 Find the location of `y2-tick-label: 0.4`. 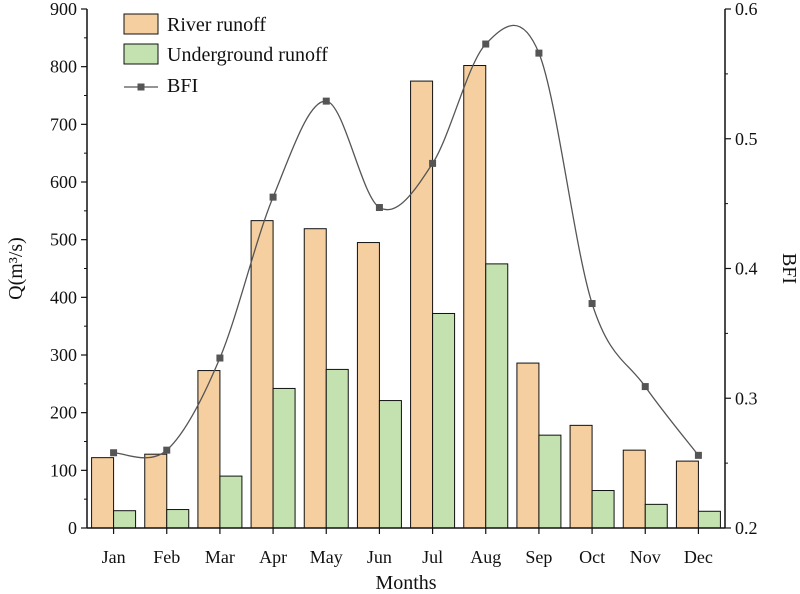

y2-tick-label: 0.4 is located at coordinates (746, 269).